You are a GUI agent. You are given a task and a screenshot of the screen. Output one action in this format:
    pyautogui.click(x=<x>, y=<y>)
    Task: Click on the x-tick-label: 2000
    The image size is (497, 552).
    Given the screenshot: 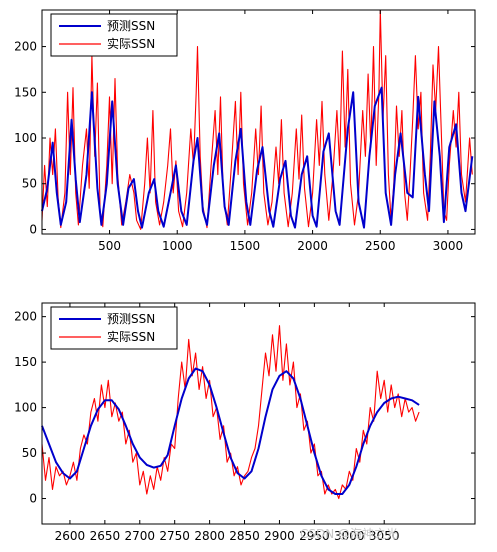 What is the action you would take?
    pyautogui.click(x=312, y=246)
    